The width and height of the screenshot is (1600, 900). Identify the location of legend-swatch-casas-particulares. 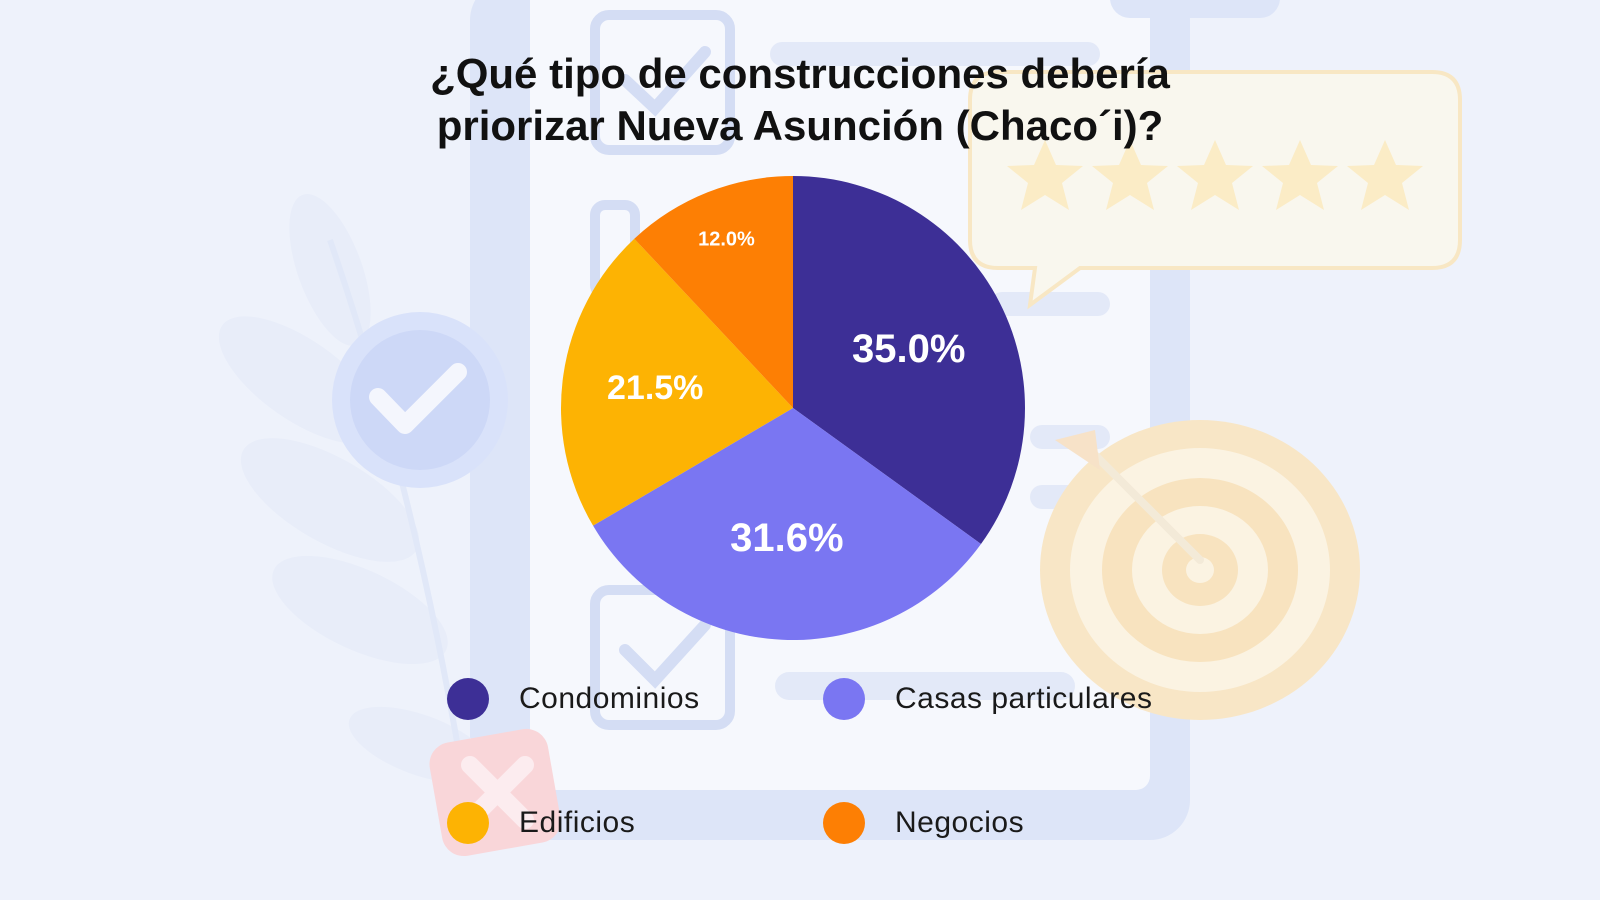
(844, 699).